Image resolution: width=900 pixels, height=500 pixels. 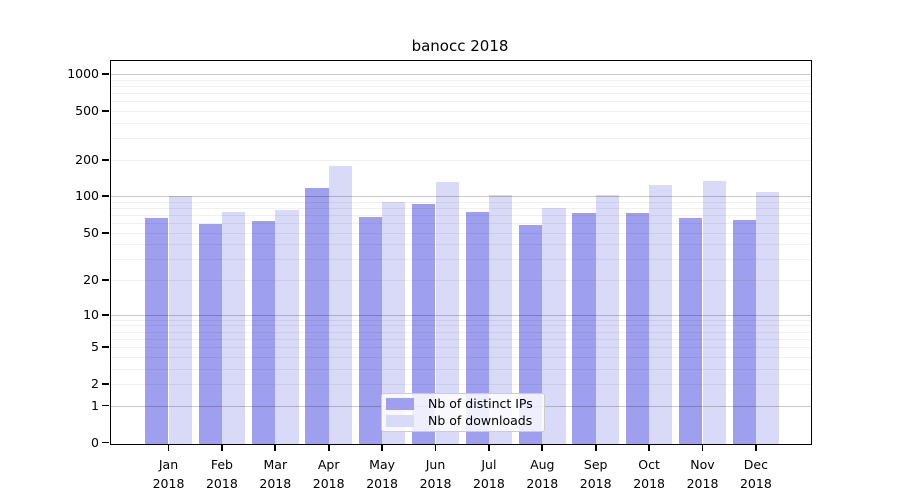 I want to click on bar-mar-downloads, so click(x=287, y=327).